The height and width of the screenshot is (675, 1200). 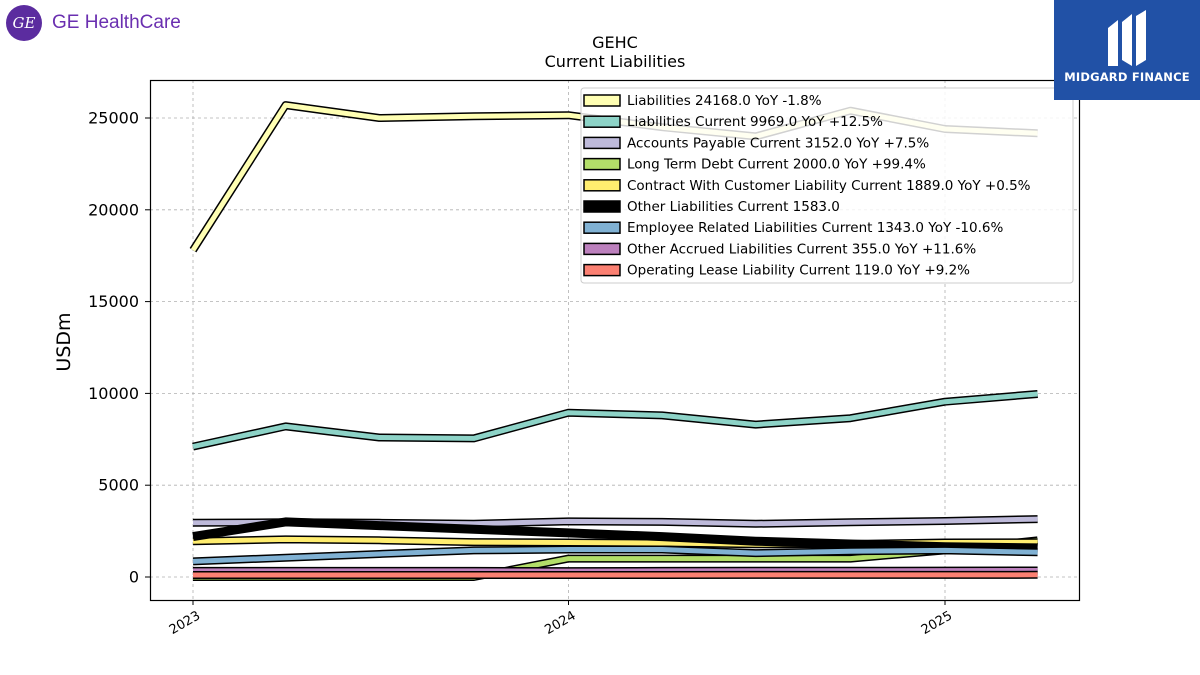 What do you see at coordinates (118, 485) in the screenshot?
I see `y-tick-label: 5000` at bounding box center [118, 485].